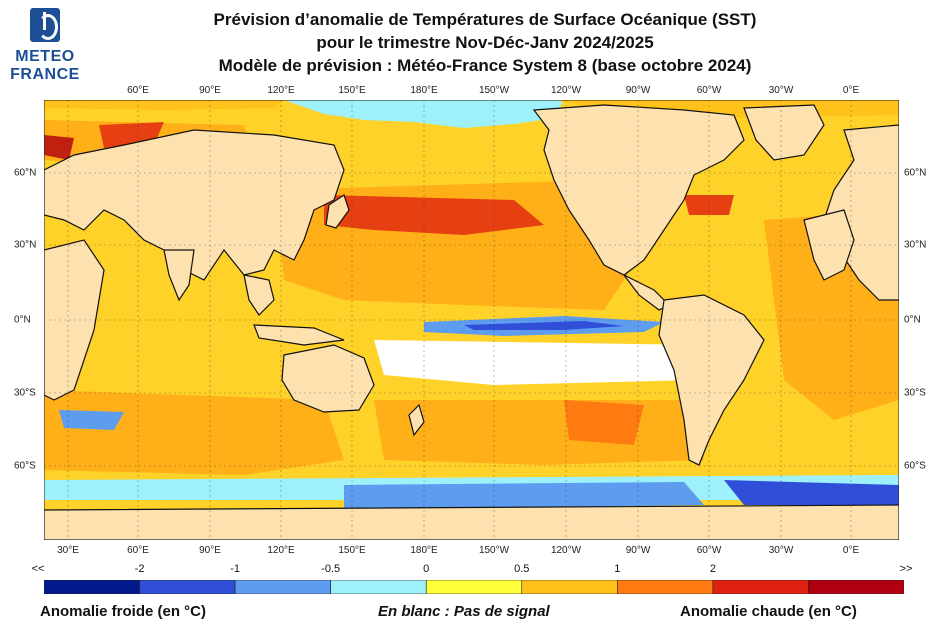 The height and width of the screenshot is (636, 947). What do you see at coordinates (91, 420) in the screenshot?
I see `south-indian-cold-patch` at bounding box center [91, 420].